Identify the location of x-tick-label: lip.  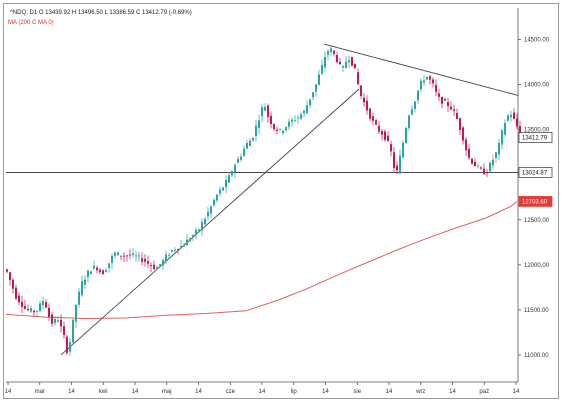
(294, 392).